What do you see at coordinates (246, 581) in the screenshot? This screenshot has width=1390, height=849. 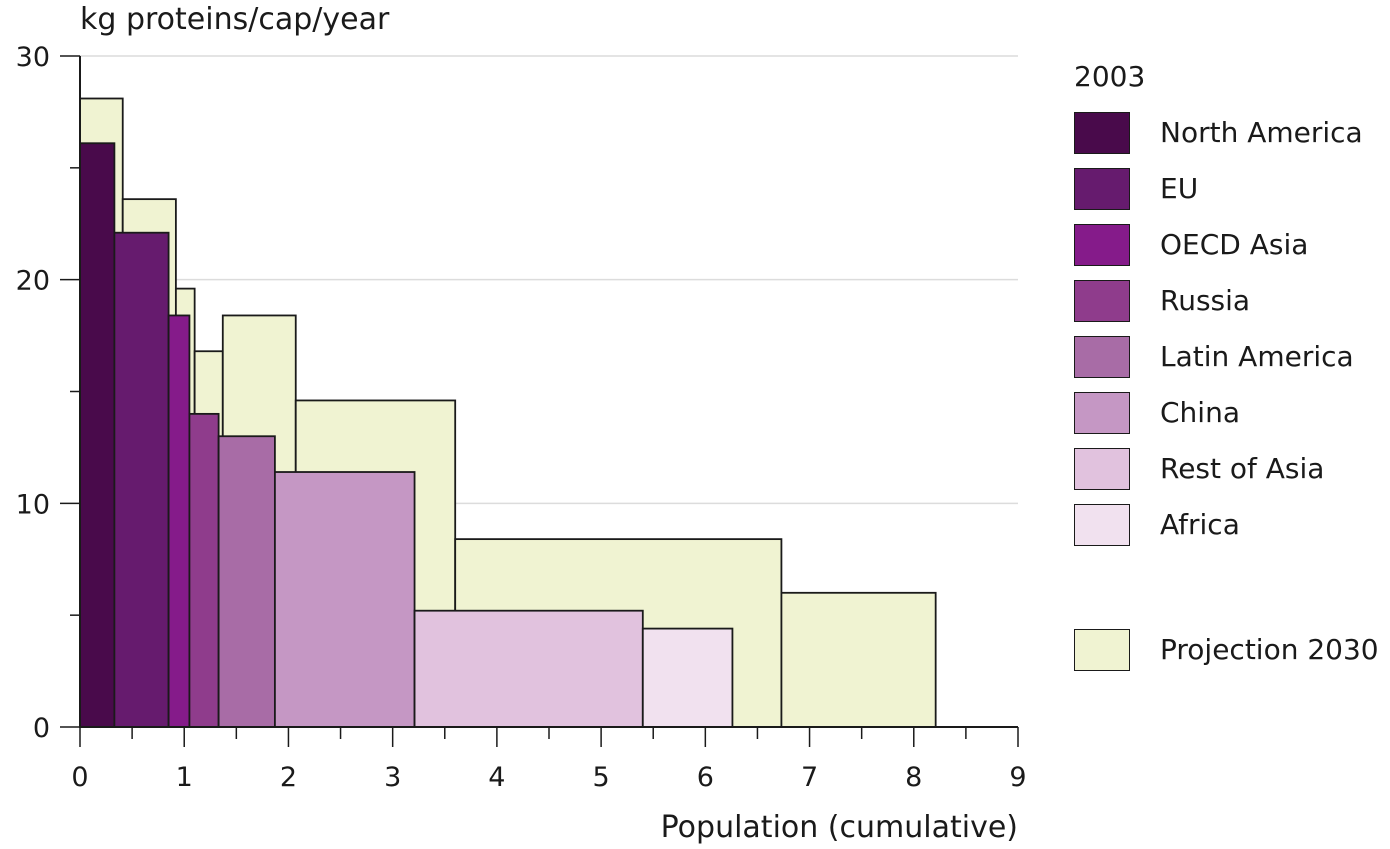 I see `bar-2003-latin-america` at bounding box center [246, 581].